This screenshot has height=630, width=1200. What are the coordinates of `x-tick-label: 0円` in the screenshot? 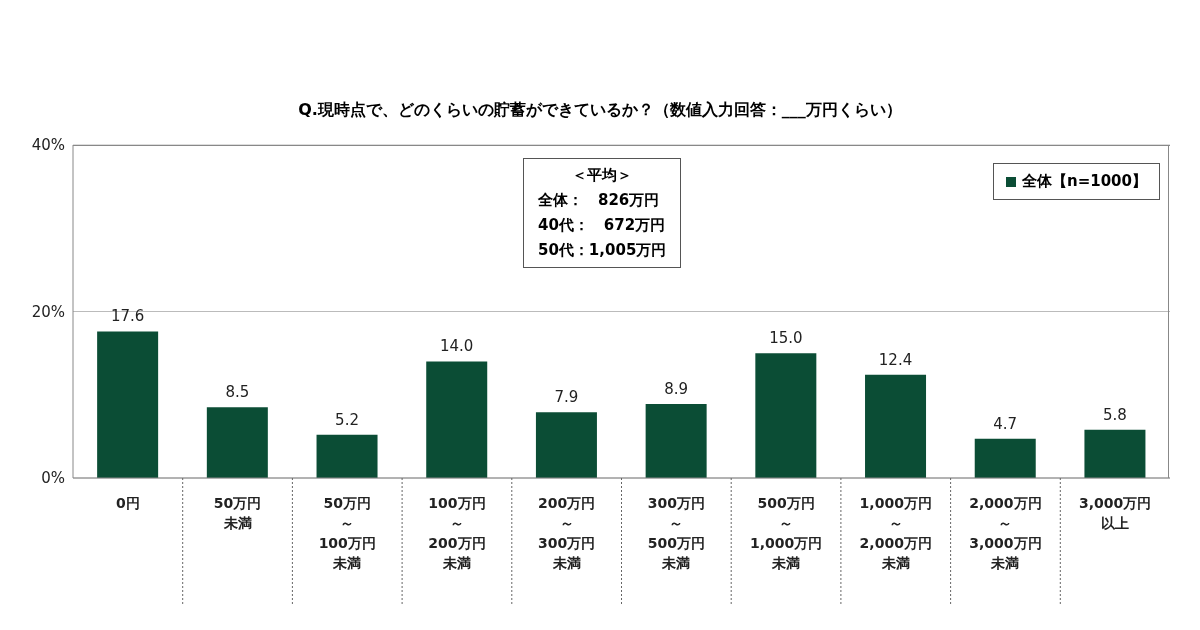 It's located at (127, 503).